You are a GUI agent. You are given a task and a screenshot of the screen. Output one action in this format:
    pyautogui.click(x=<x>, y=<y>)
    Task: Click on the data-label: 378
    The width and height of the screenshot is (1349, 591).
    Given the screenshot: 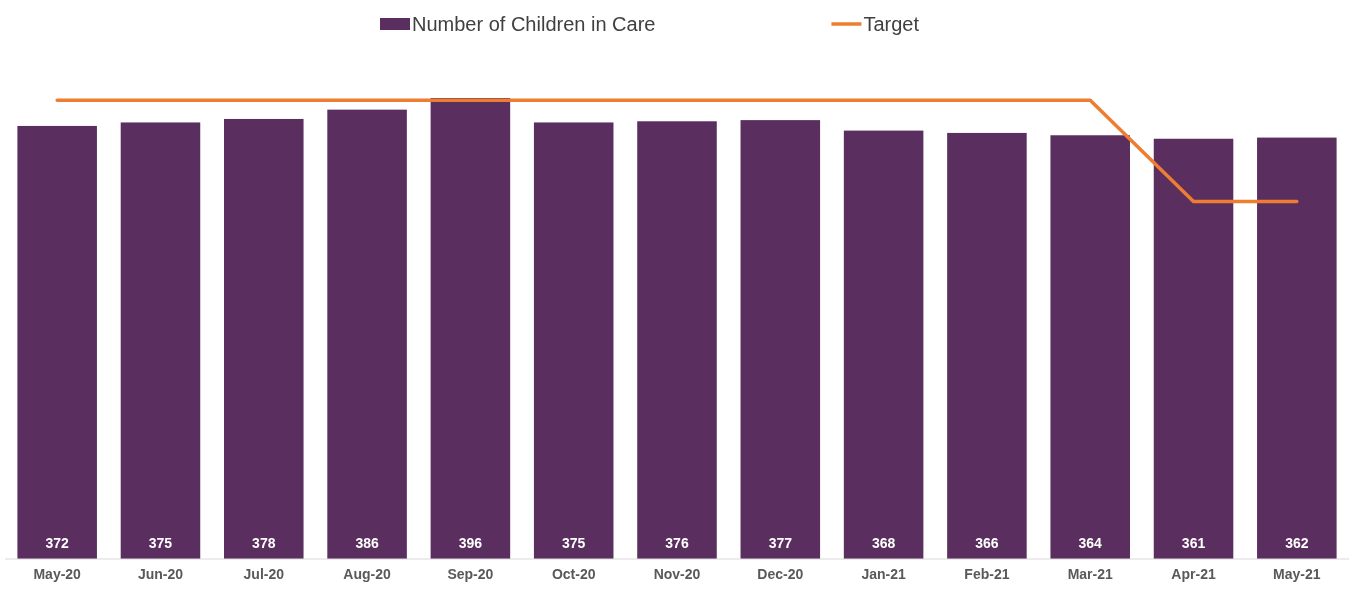 What is the action you would take?
    pyautogui.click(x=264, y=543)
    